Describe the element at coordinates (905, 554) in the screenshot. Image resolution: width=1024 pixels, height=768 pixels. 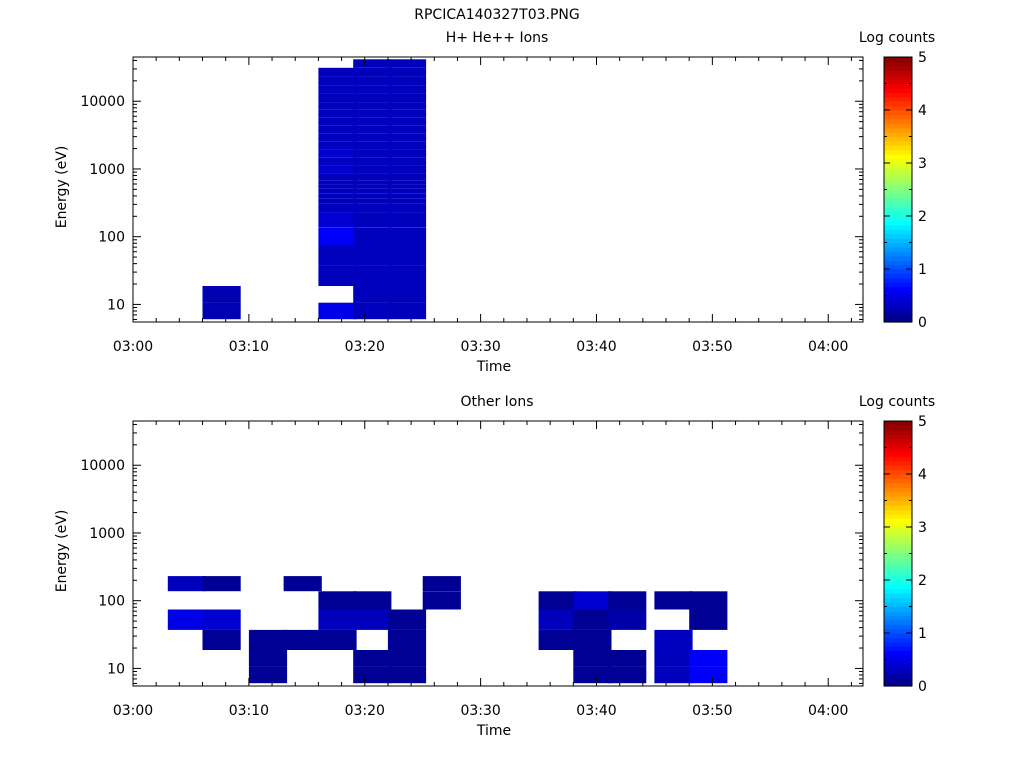
I see `colorbar: 0 1 2 3 4 5` at that location.